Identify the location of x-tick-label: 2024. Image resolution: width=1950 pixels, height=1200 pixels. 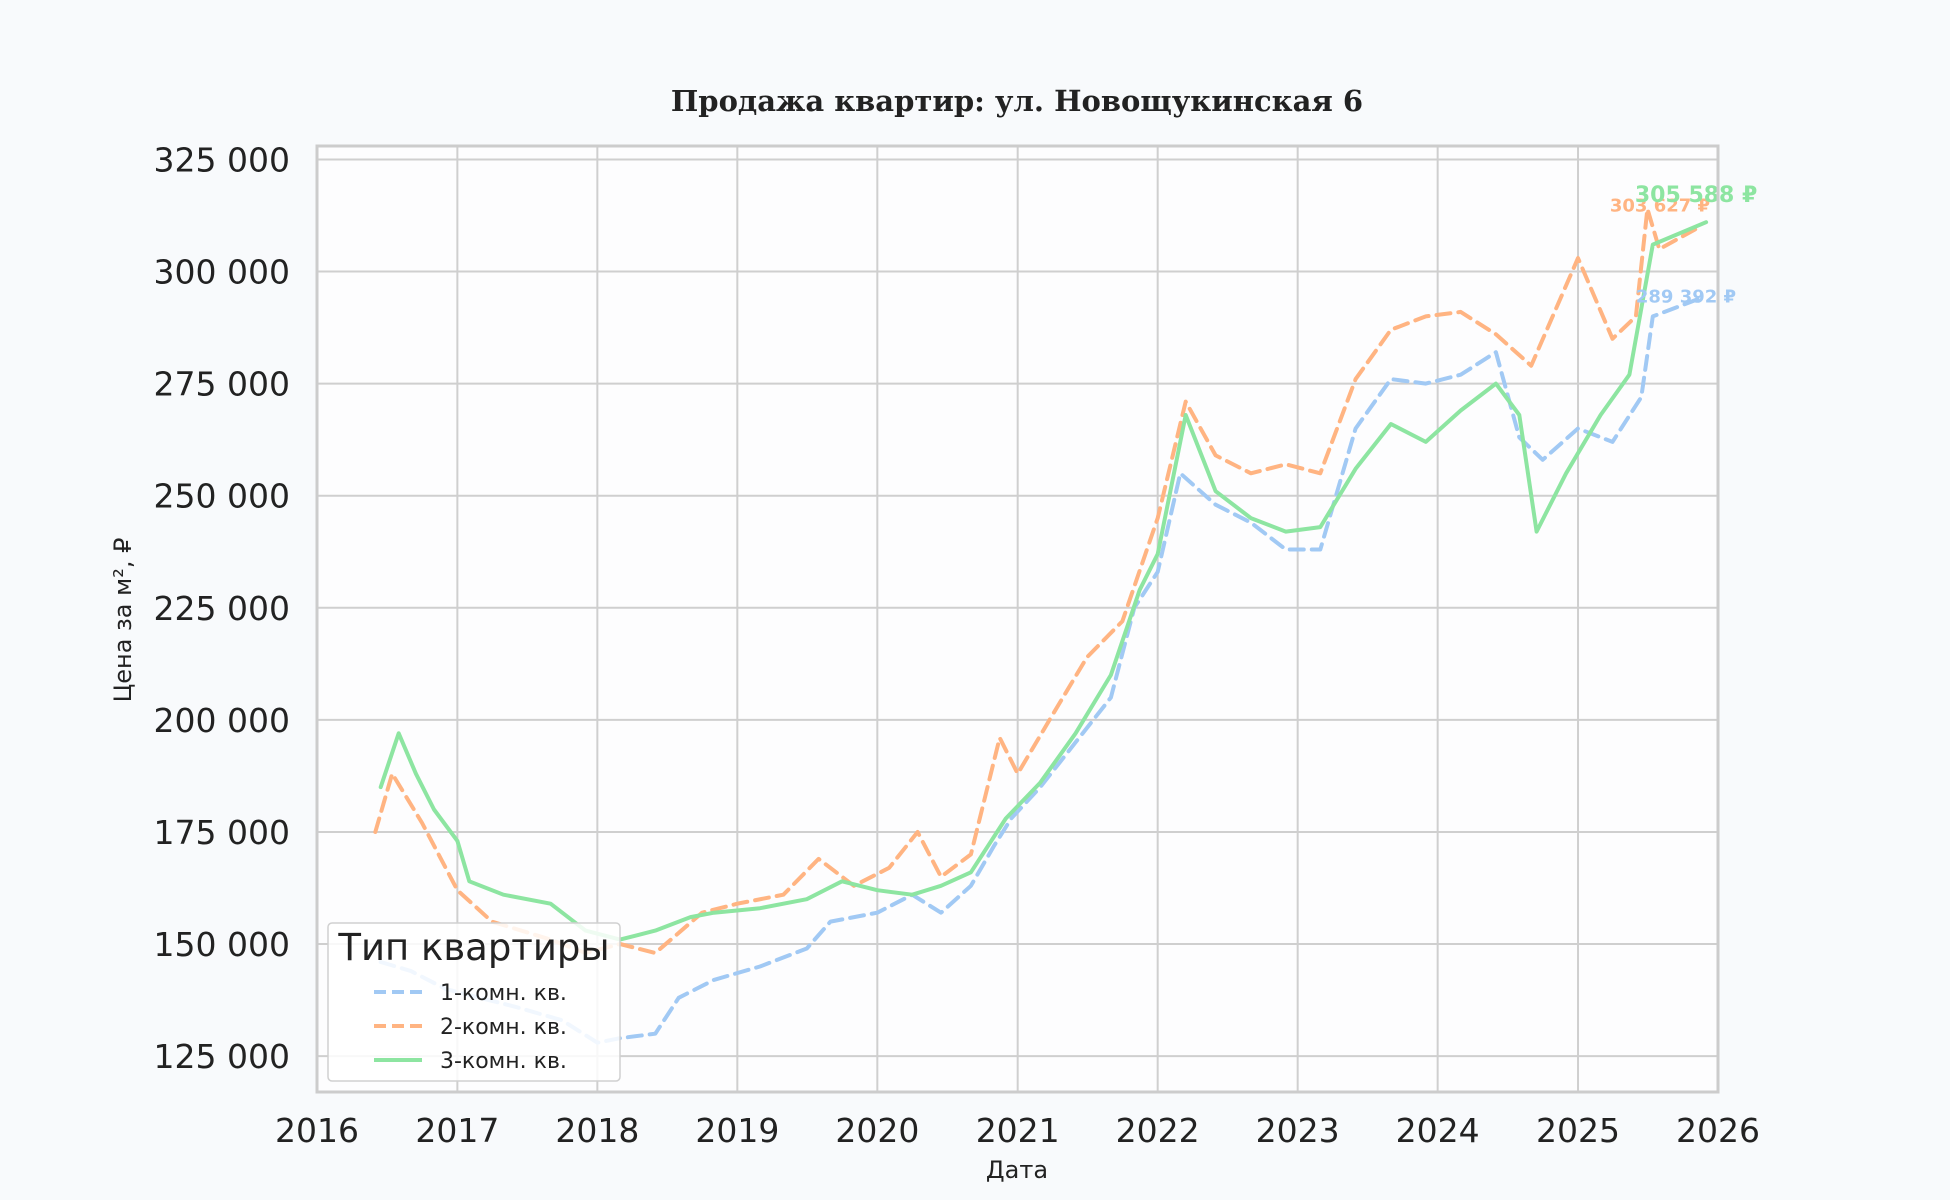
(1438, 1130).